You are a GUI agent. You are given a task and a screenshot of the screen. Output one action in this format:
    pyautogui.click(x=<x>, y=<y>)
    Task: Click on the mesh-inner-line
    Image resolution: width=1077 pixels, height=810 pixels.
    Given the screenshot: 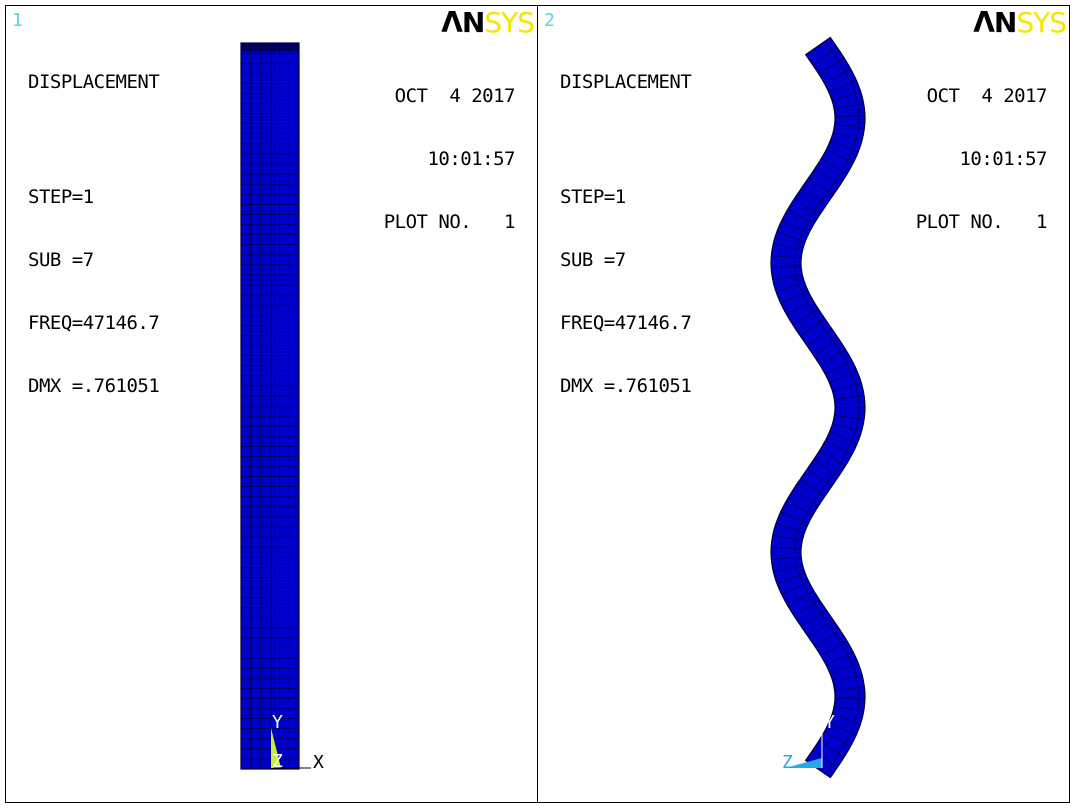 What is the action you would take?
    pyautogui.click(x=827, y=407)
    